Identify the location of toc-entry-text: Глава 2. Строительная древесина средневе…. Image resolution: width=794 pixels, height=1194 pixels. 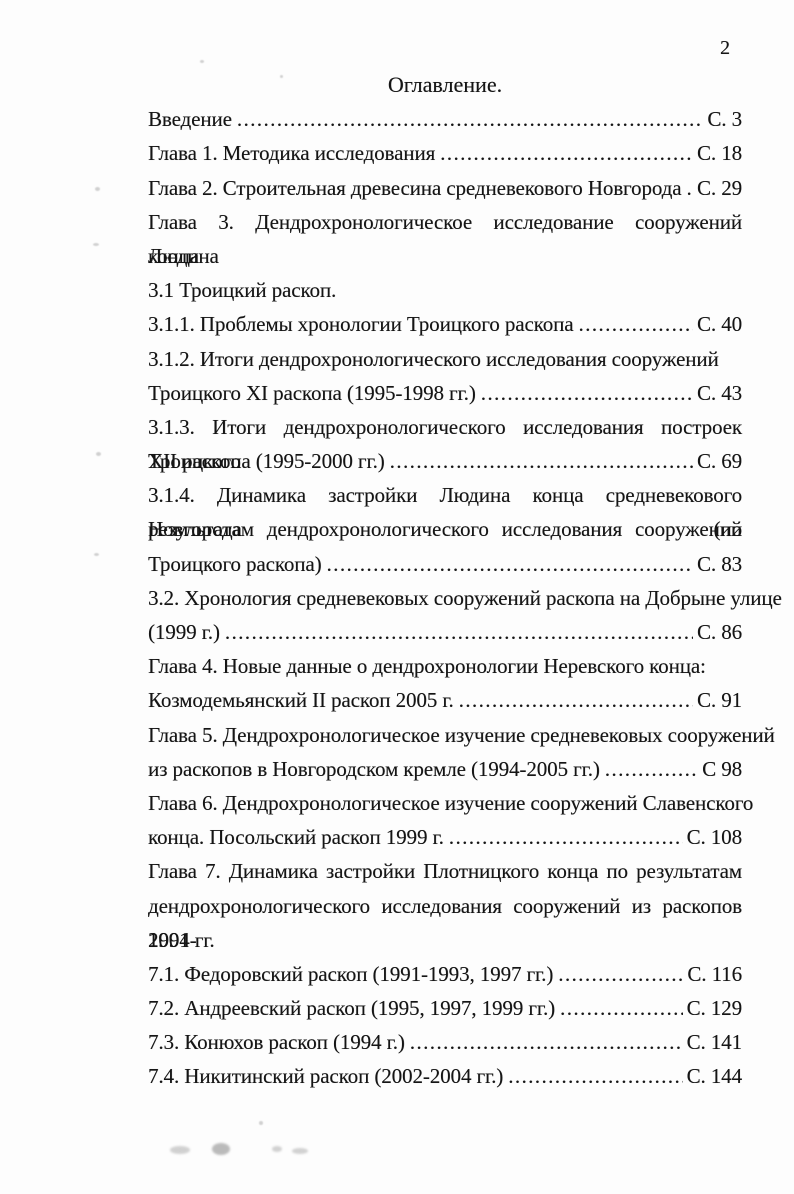
(415, 187).